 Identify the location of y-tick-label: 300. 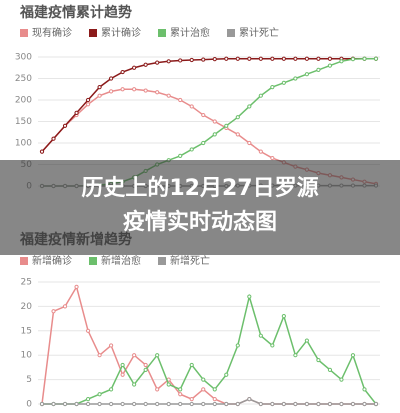
(23, 58).